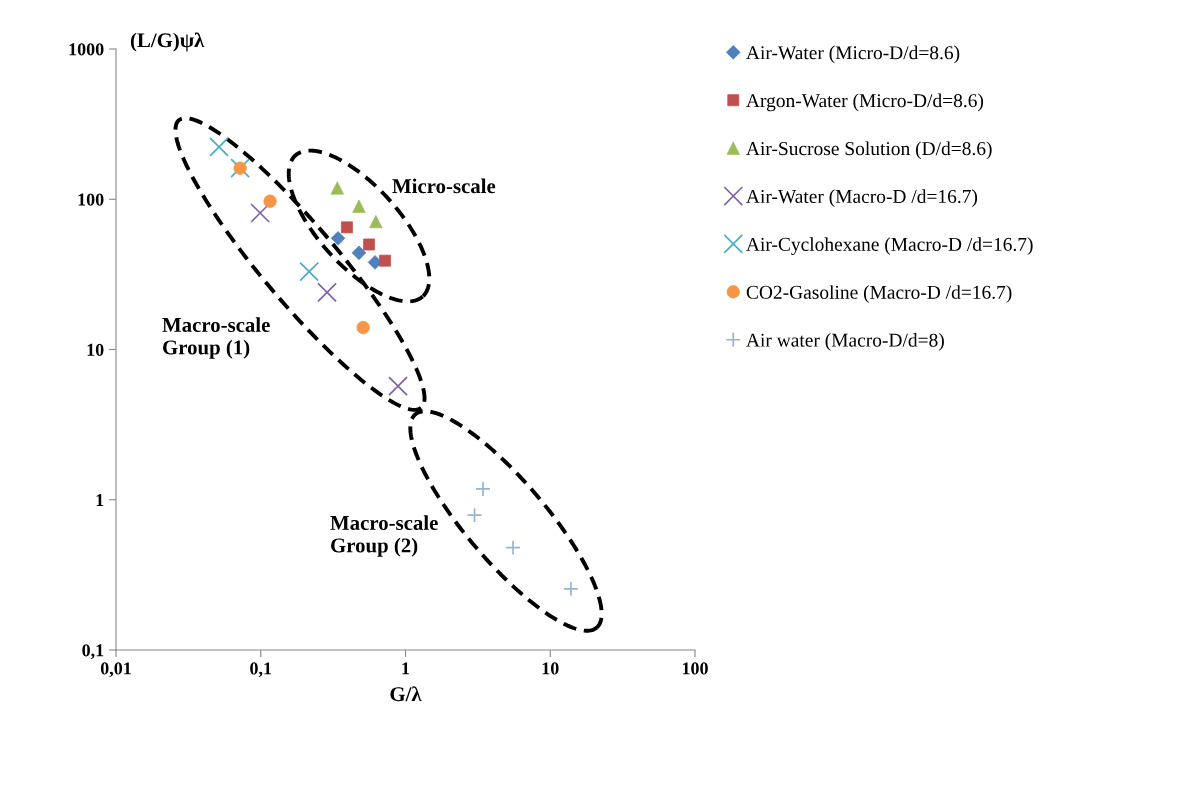  Describe the element at coordinates (384, 536) in the screenshot. I see `annotation: Macro-scale Group (2)` at that location.